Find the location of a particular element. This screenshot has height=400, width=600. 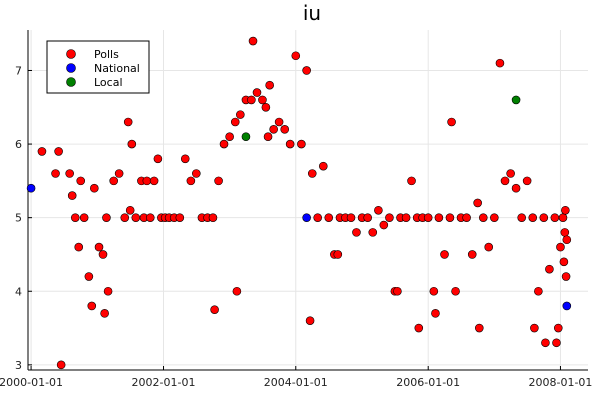

y-tick-label: 6 is located at coordinates (18, 144).